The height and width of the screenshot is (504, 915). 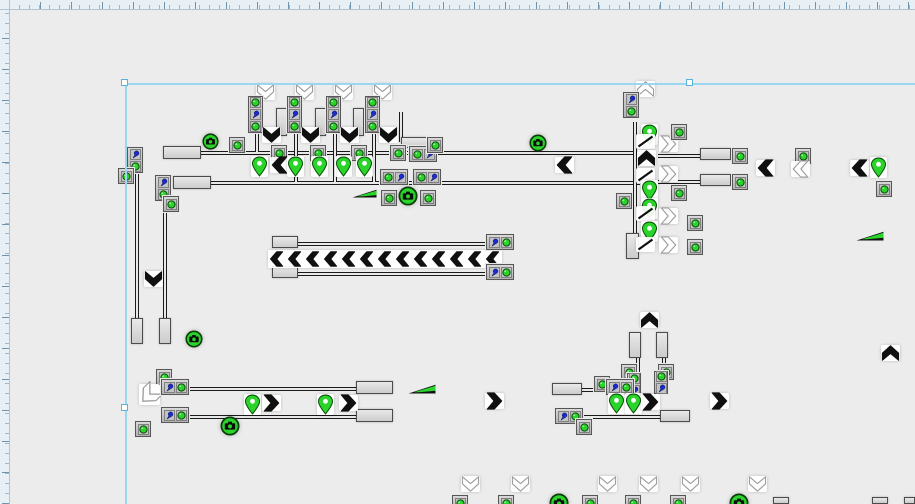 I want to click on horizontal-ruler, so click(x=462, y=5).